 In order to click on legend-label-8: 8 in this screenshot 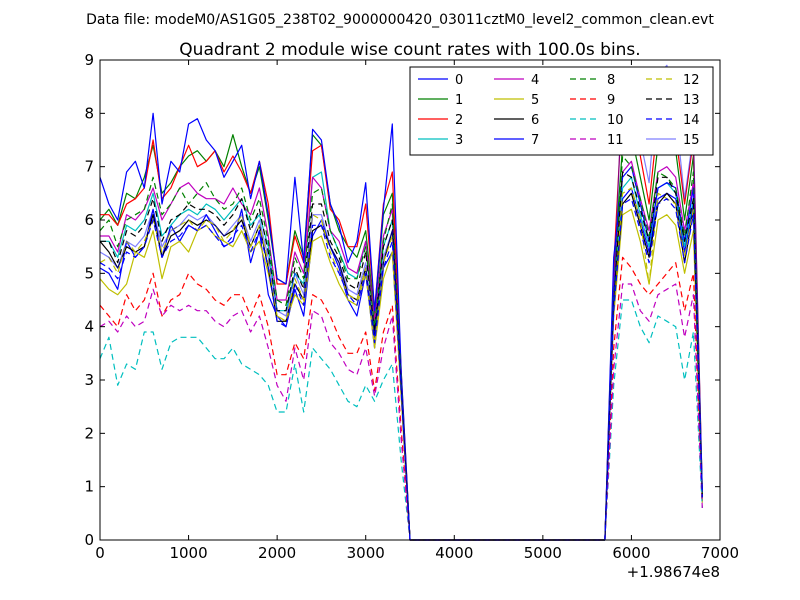, I will do `click(611, 80)`.